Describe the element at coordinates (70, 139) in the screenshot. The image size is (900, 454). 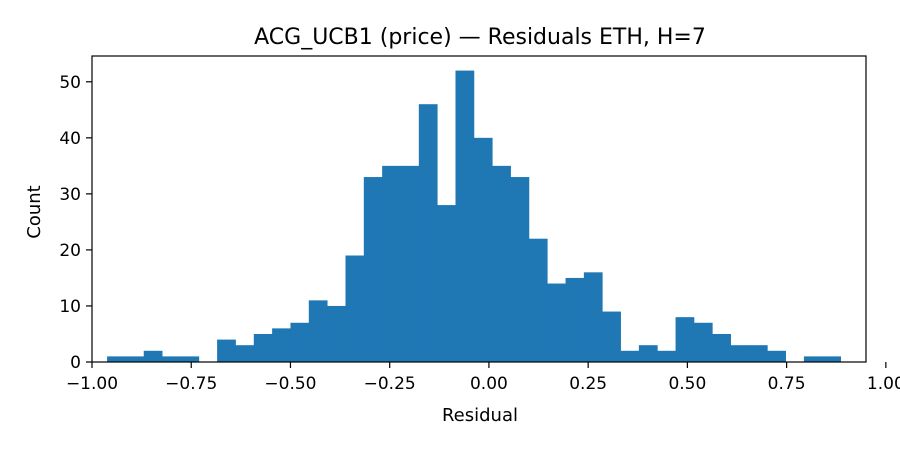
I see `y-tick-label: 40` at that location.